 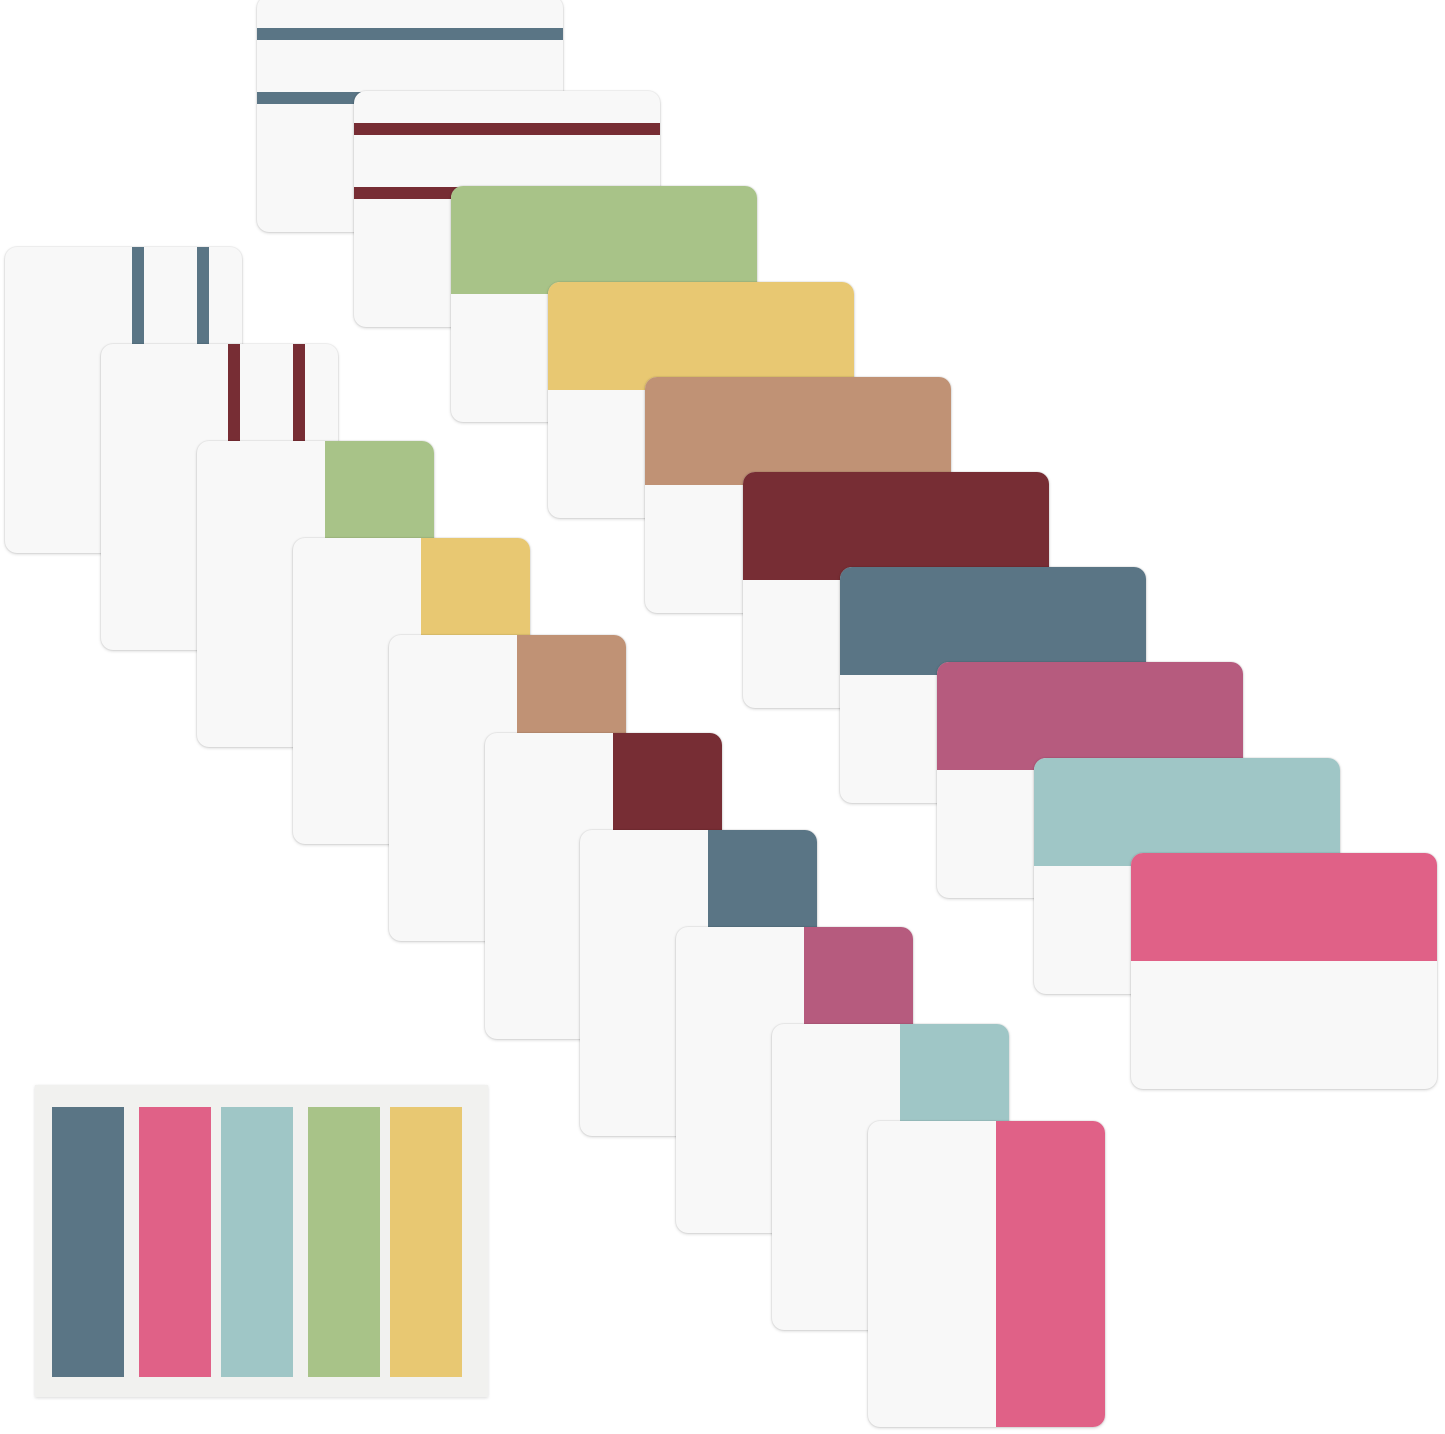 I want to click on tab-dispenser, so click(x=261, y=1241).